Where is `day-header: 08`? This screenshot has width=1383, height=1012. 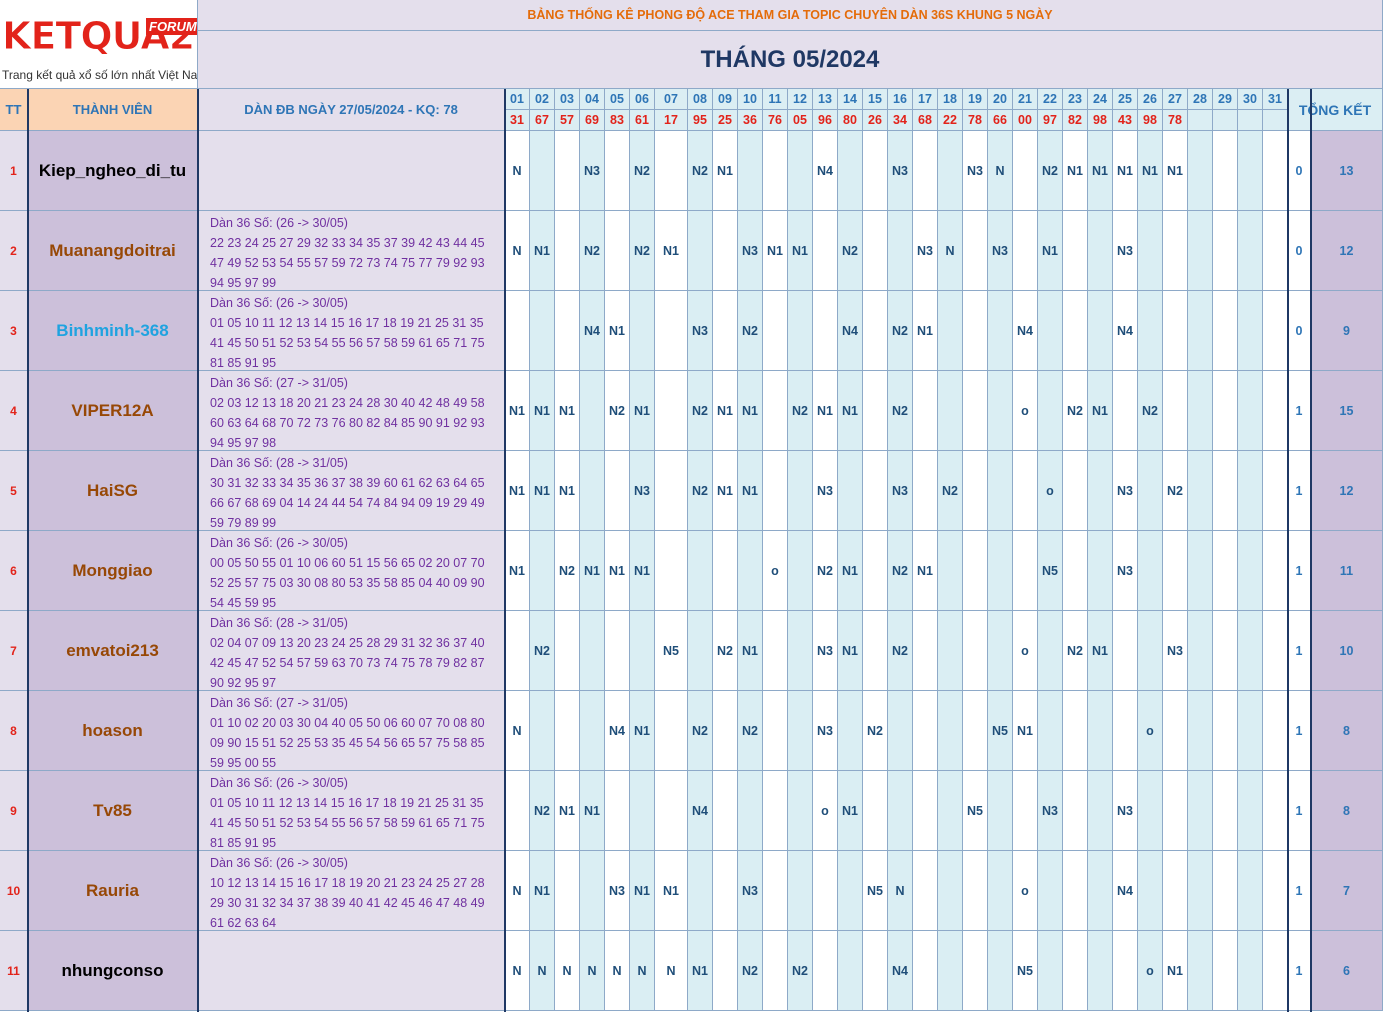 day-header: 08 is located at coordinates (700, 99).